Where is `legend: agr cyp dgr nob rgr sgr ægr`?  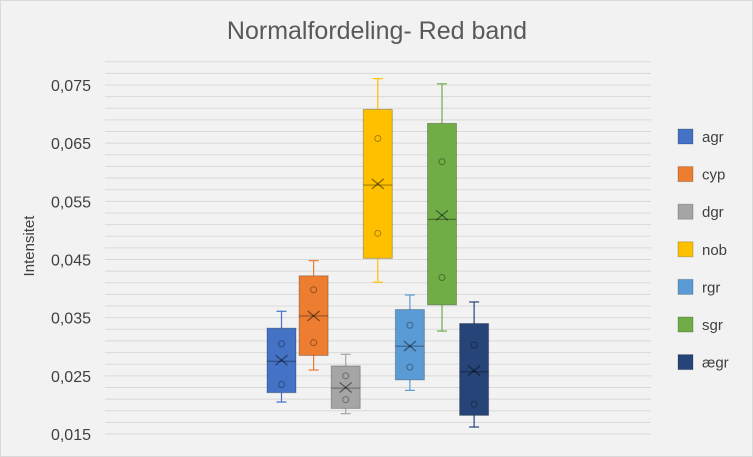
legend: agr cyp dgr nob rgr sgr ægr is located at coordinates (703, 250).